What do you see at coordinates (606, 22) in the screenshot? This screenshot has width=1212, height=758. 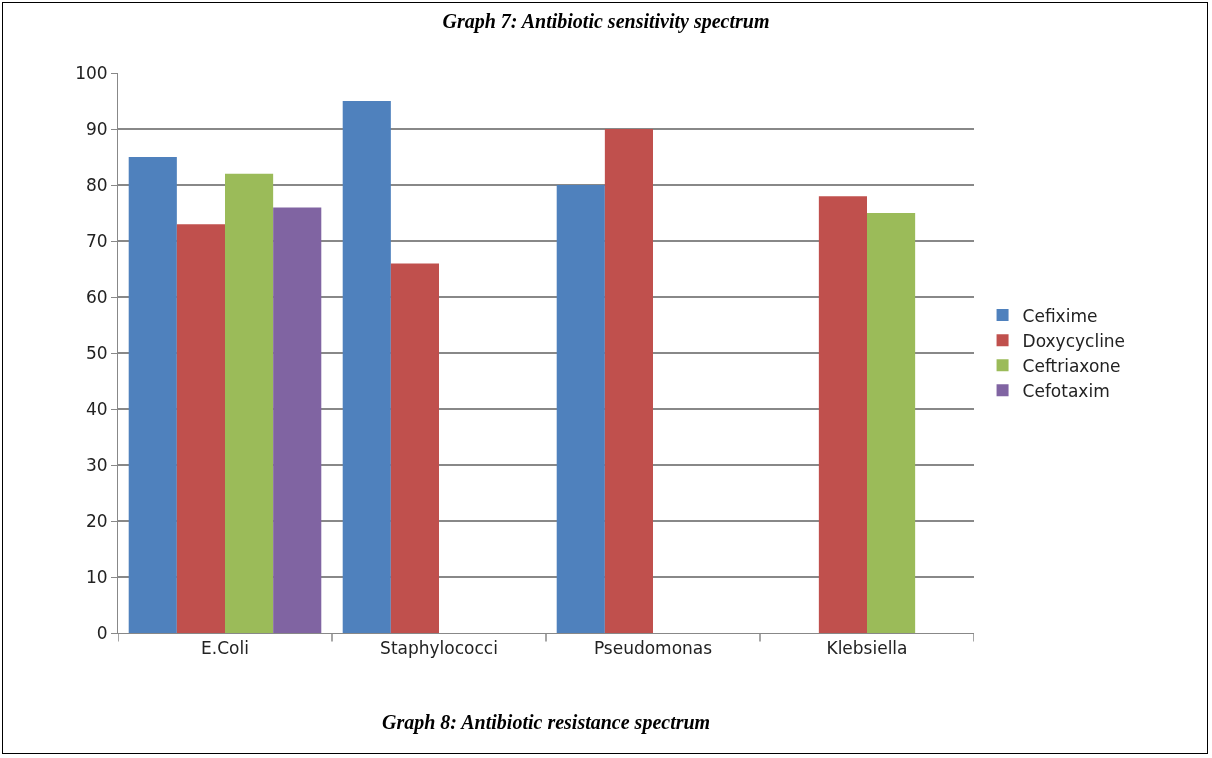 I see `chart-title: Graph 7: Antibiotic sensitivity spectrum` at bounding box center [606, 22].